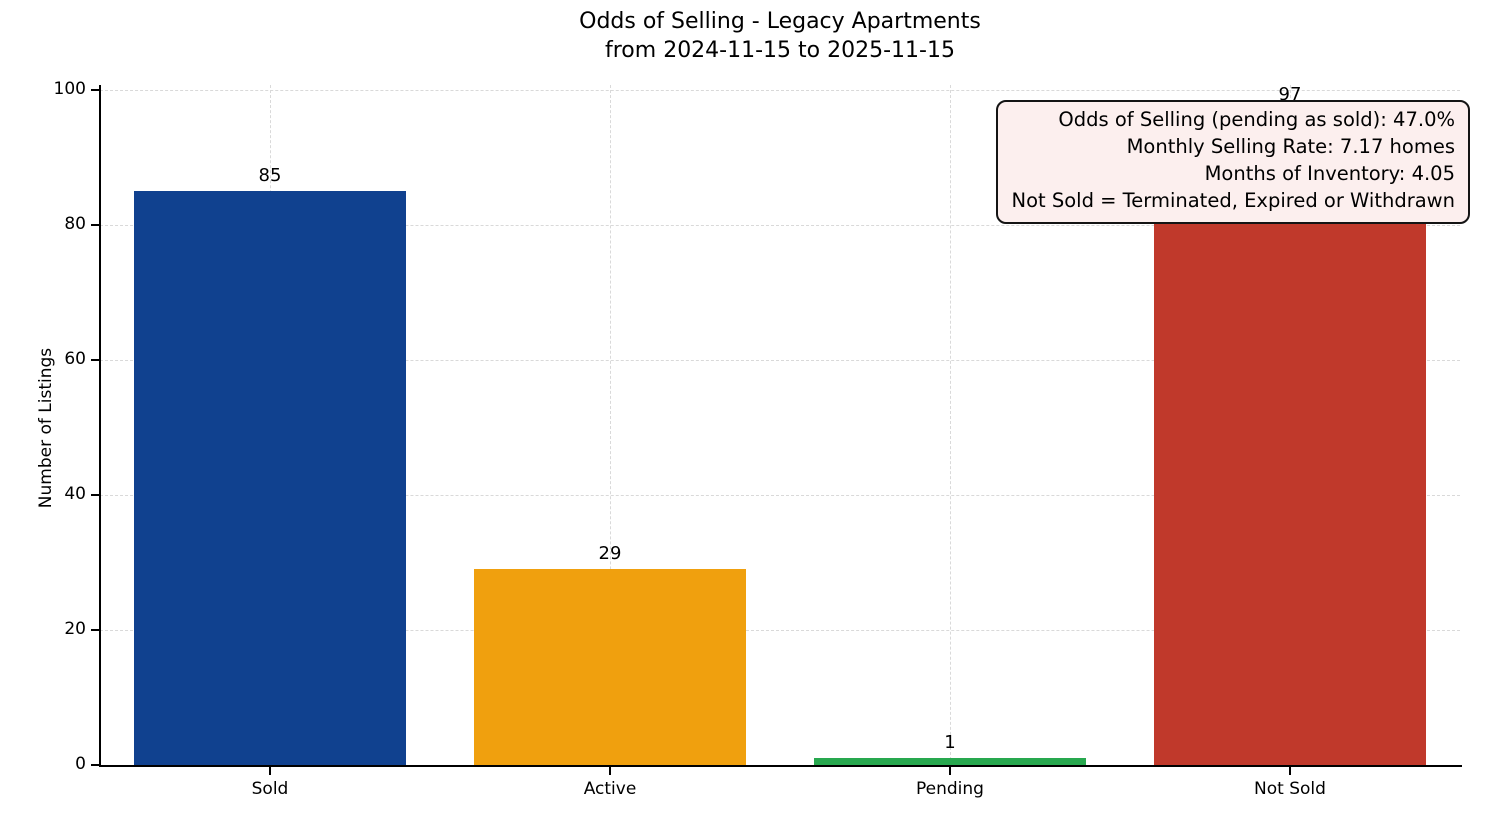 The image size is (1507, 816). Describe the element at coordinates (780, 50) in the screenshot. I see `chart-subtitle: from 2024-11-15 to 2025-11-15` at that location.